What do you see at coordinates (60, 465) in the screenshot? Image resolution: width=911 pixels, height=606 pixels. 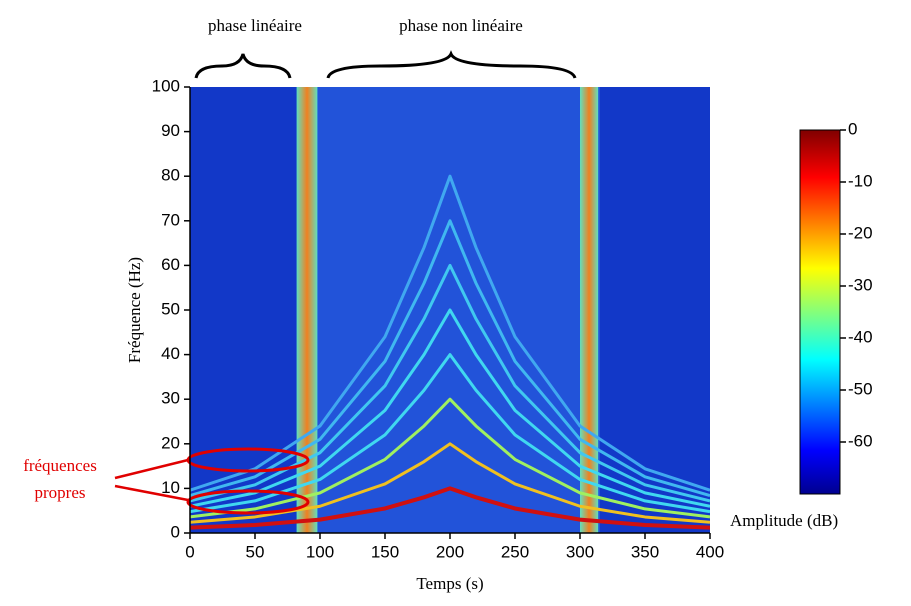 I see `annotation: fréquences` at bounding box center [60, 465].